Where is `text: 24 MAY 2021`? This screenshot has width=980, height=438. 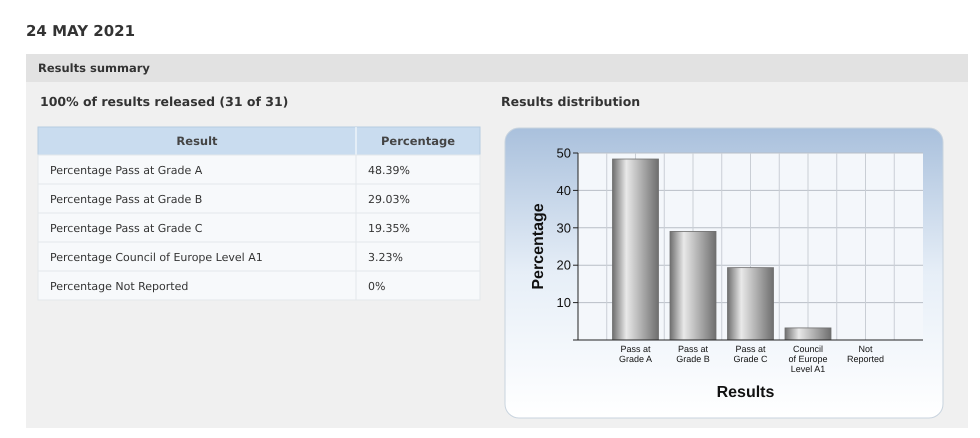 text: 24 MAY 2021 is located at coordinates (81, 31).